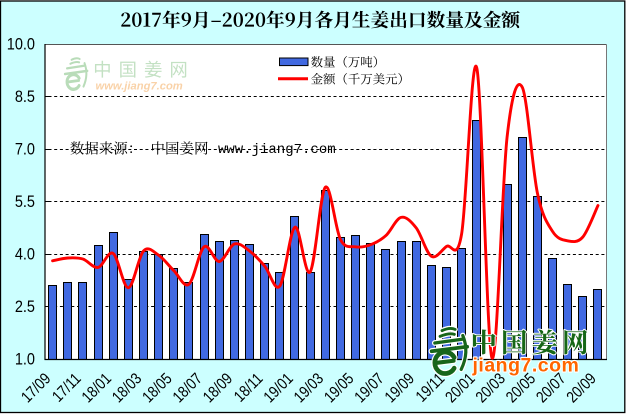 This screenshot has height=418, width=627. Describe the element at coordinates (25, 307) in the screenshot. I see `svg-text: 2.5` at that location.